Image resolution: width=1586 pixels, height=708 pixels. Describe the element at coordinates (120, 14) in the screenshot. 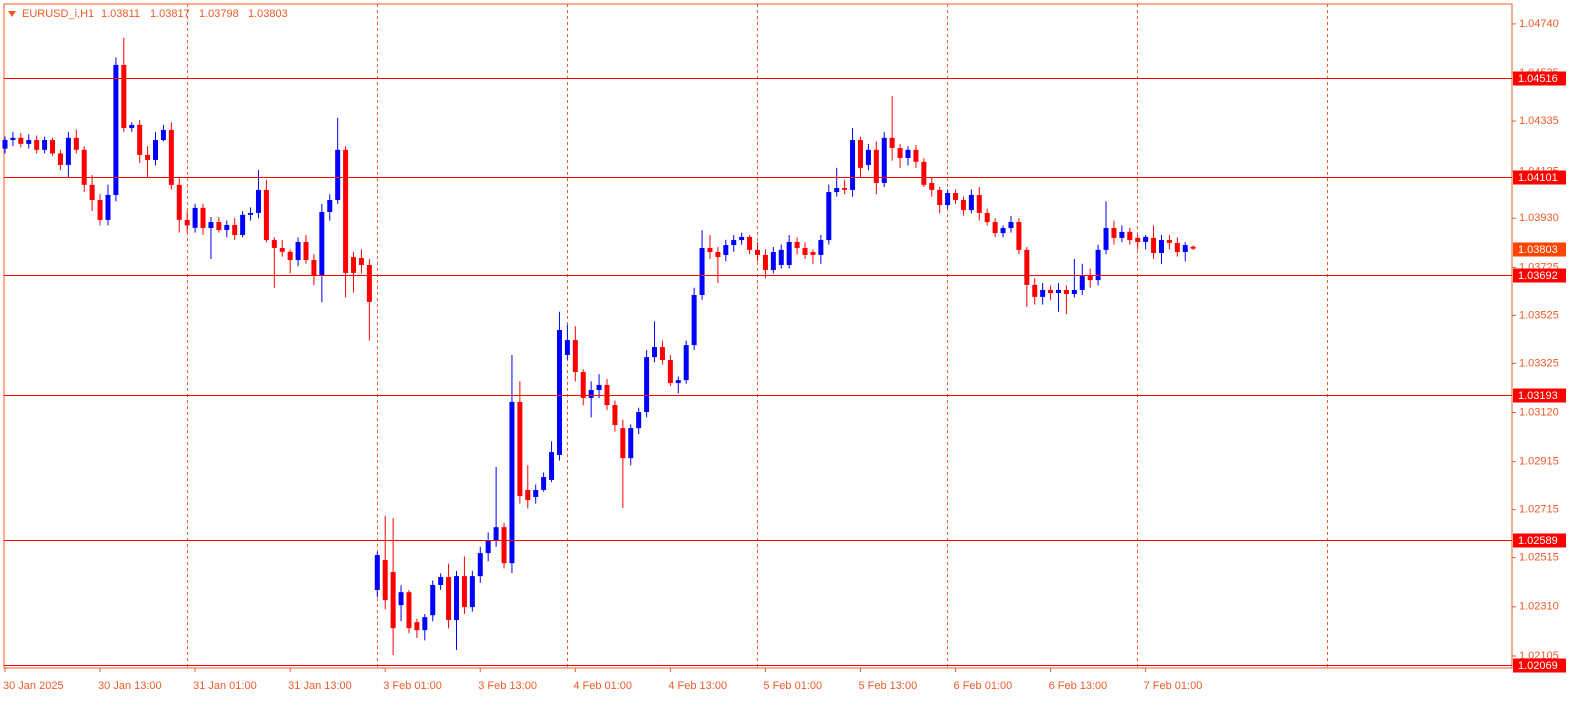

I see `title-open: 1.03811` at that location.